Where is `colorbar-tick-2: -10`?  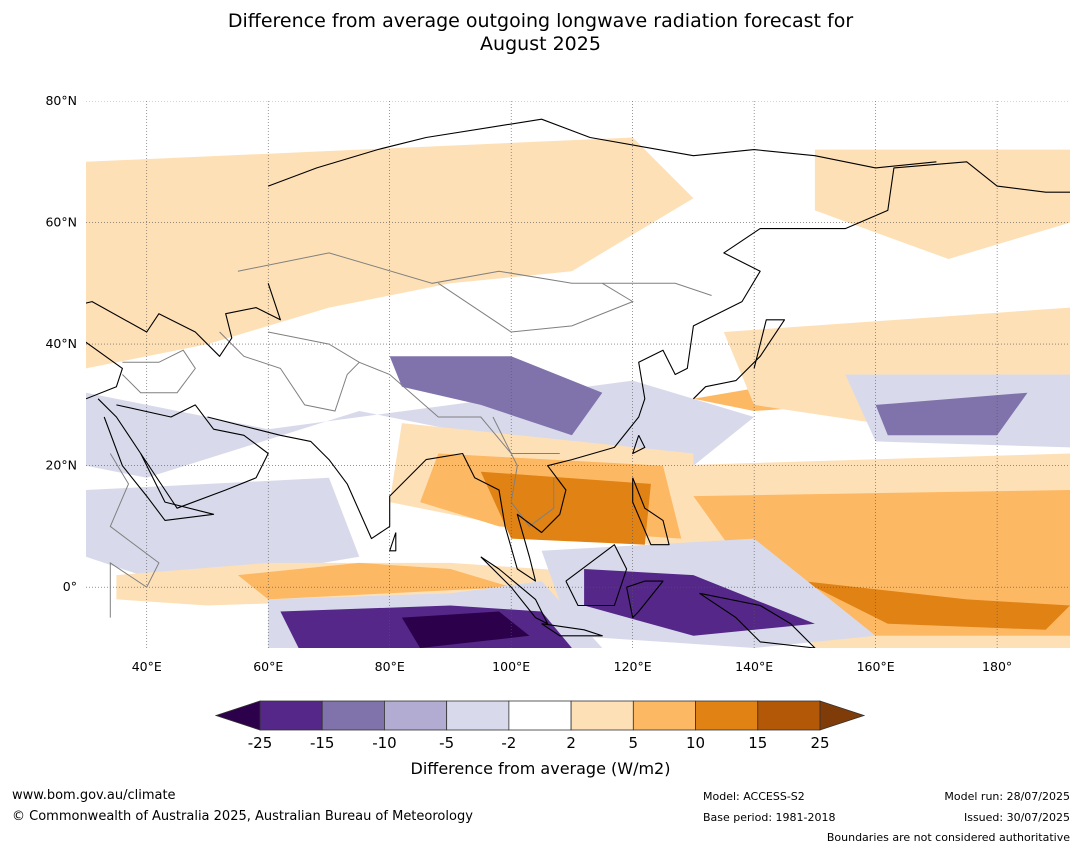
colorbar-tick-2: -10 is located at coordinates (384, 743).